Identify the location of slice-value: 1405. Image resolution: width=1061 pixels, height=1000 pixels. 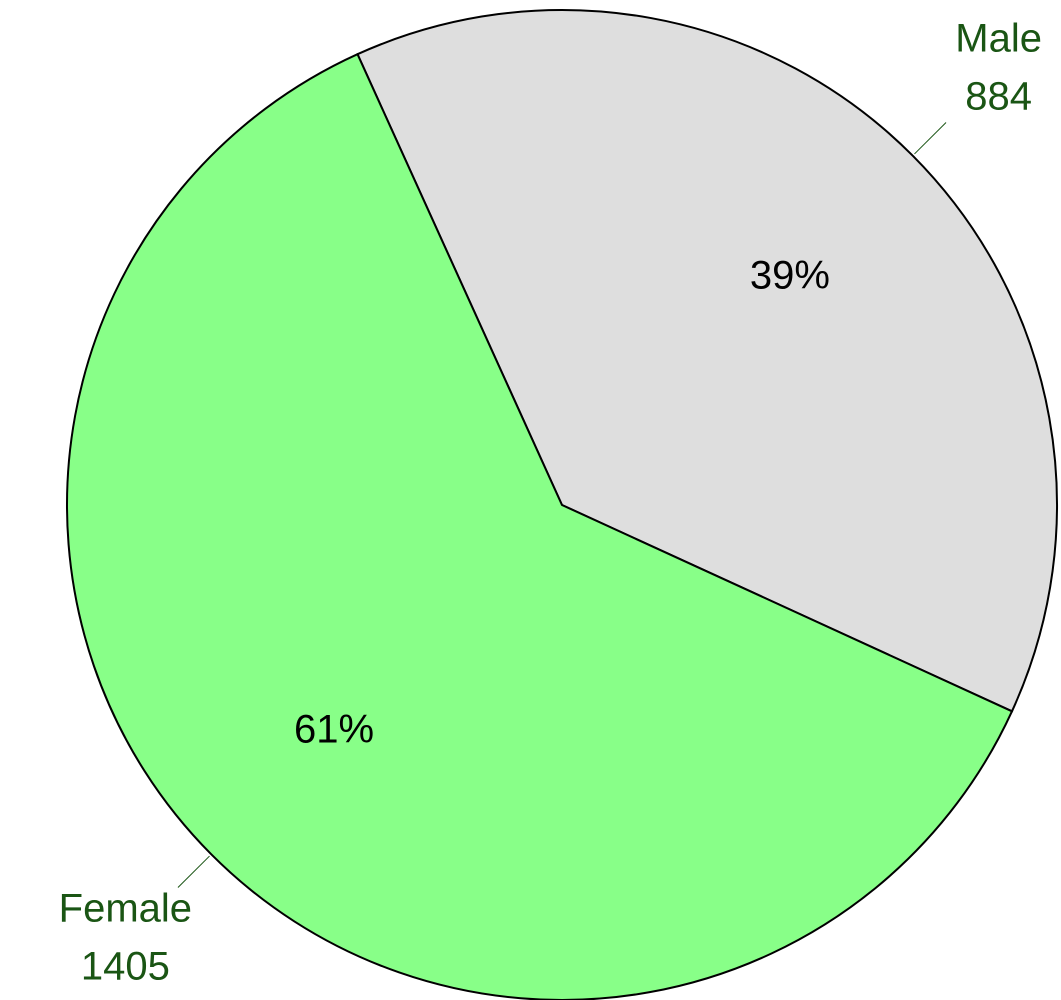
(125, 966).